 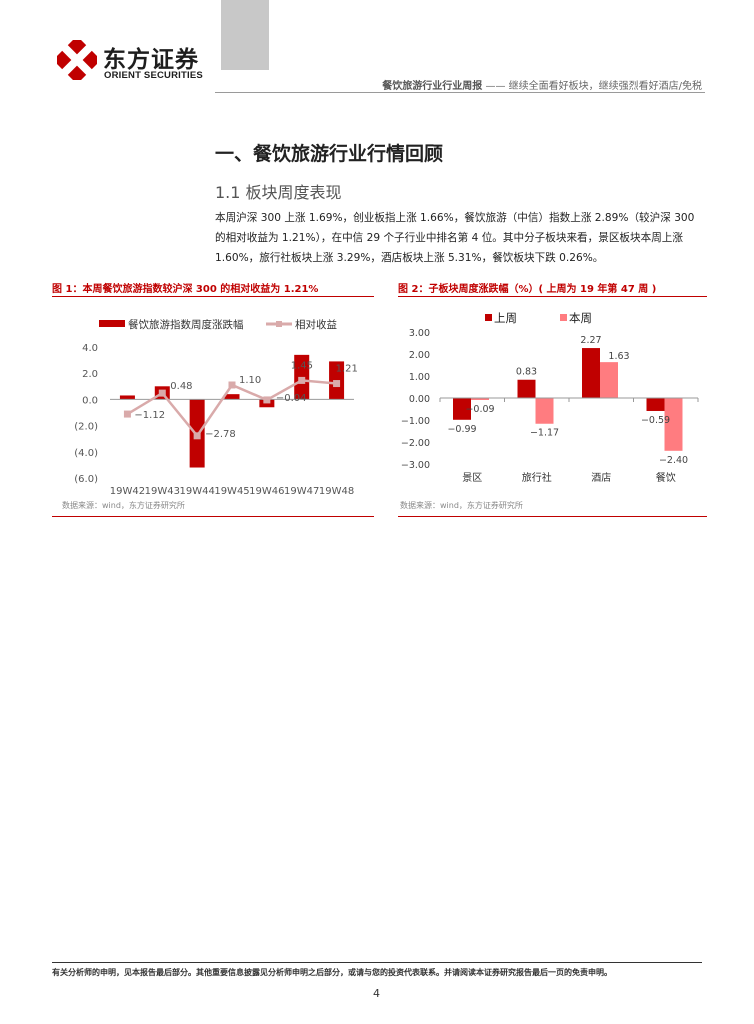 I want to click on y-tick-label: 0.00, so click(x=419, y=399).